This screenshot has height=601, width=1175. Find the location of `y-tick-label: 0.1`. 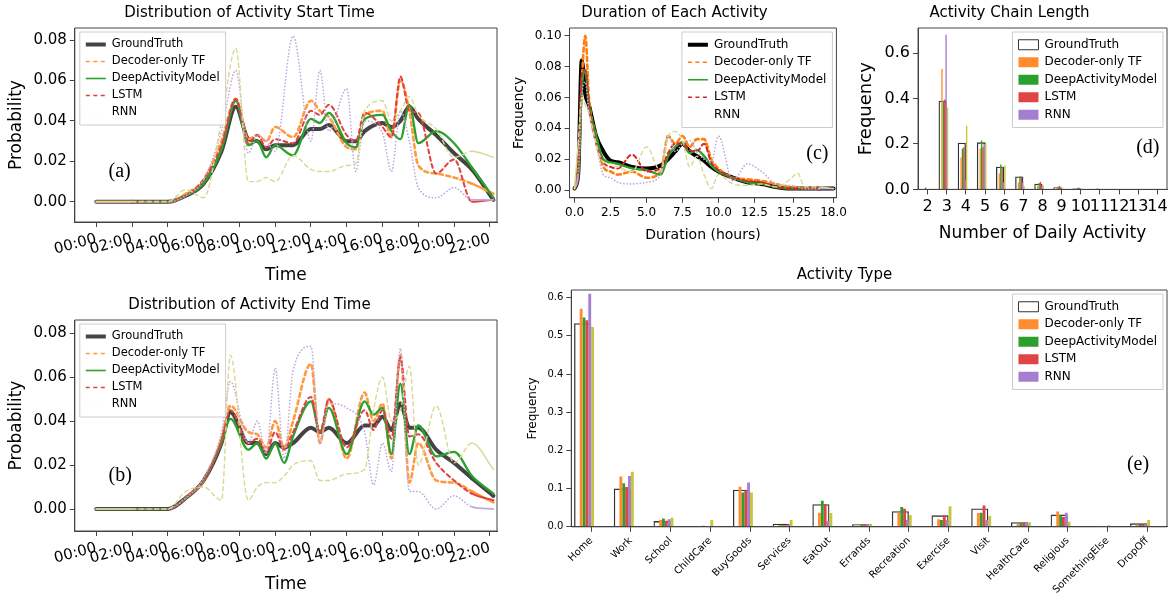

y-tick-label: 0.1 is located at coordinates (555, 488).